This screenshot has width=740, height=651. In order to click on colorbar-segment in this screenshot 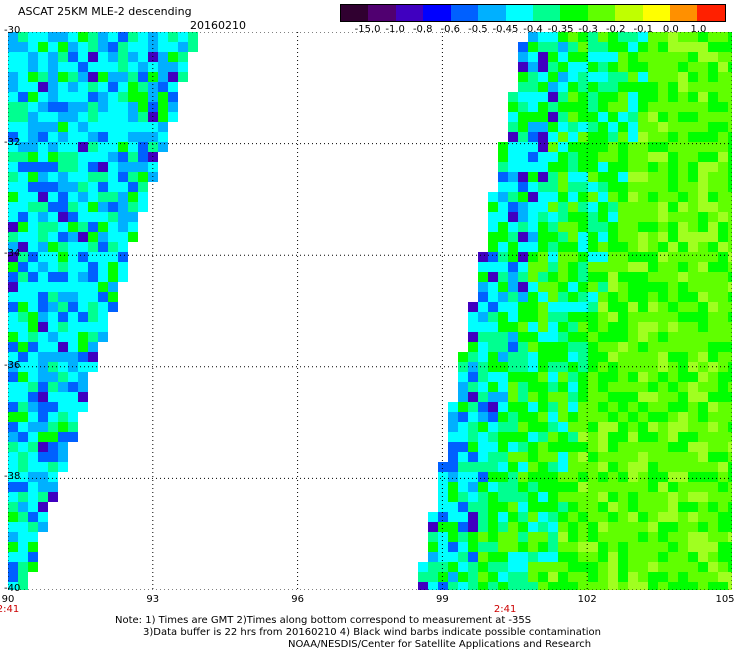, I will do `click(519, 13)`.